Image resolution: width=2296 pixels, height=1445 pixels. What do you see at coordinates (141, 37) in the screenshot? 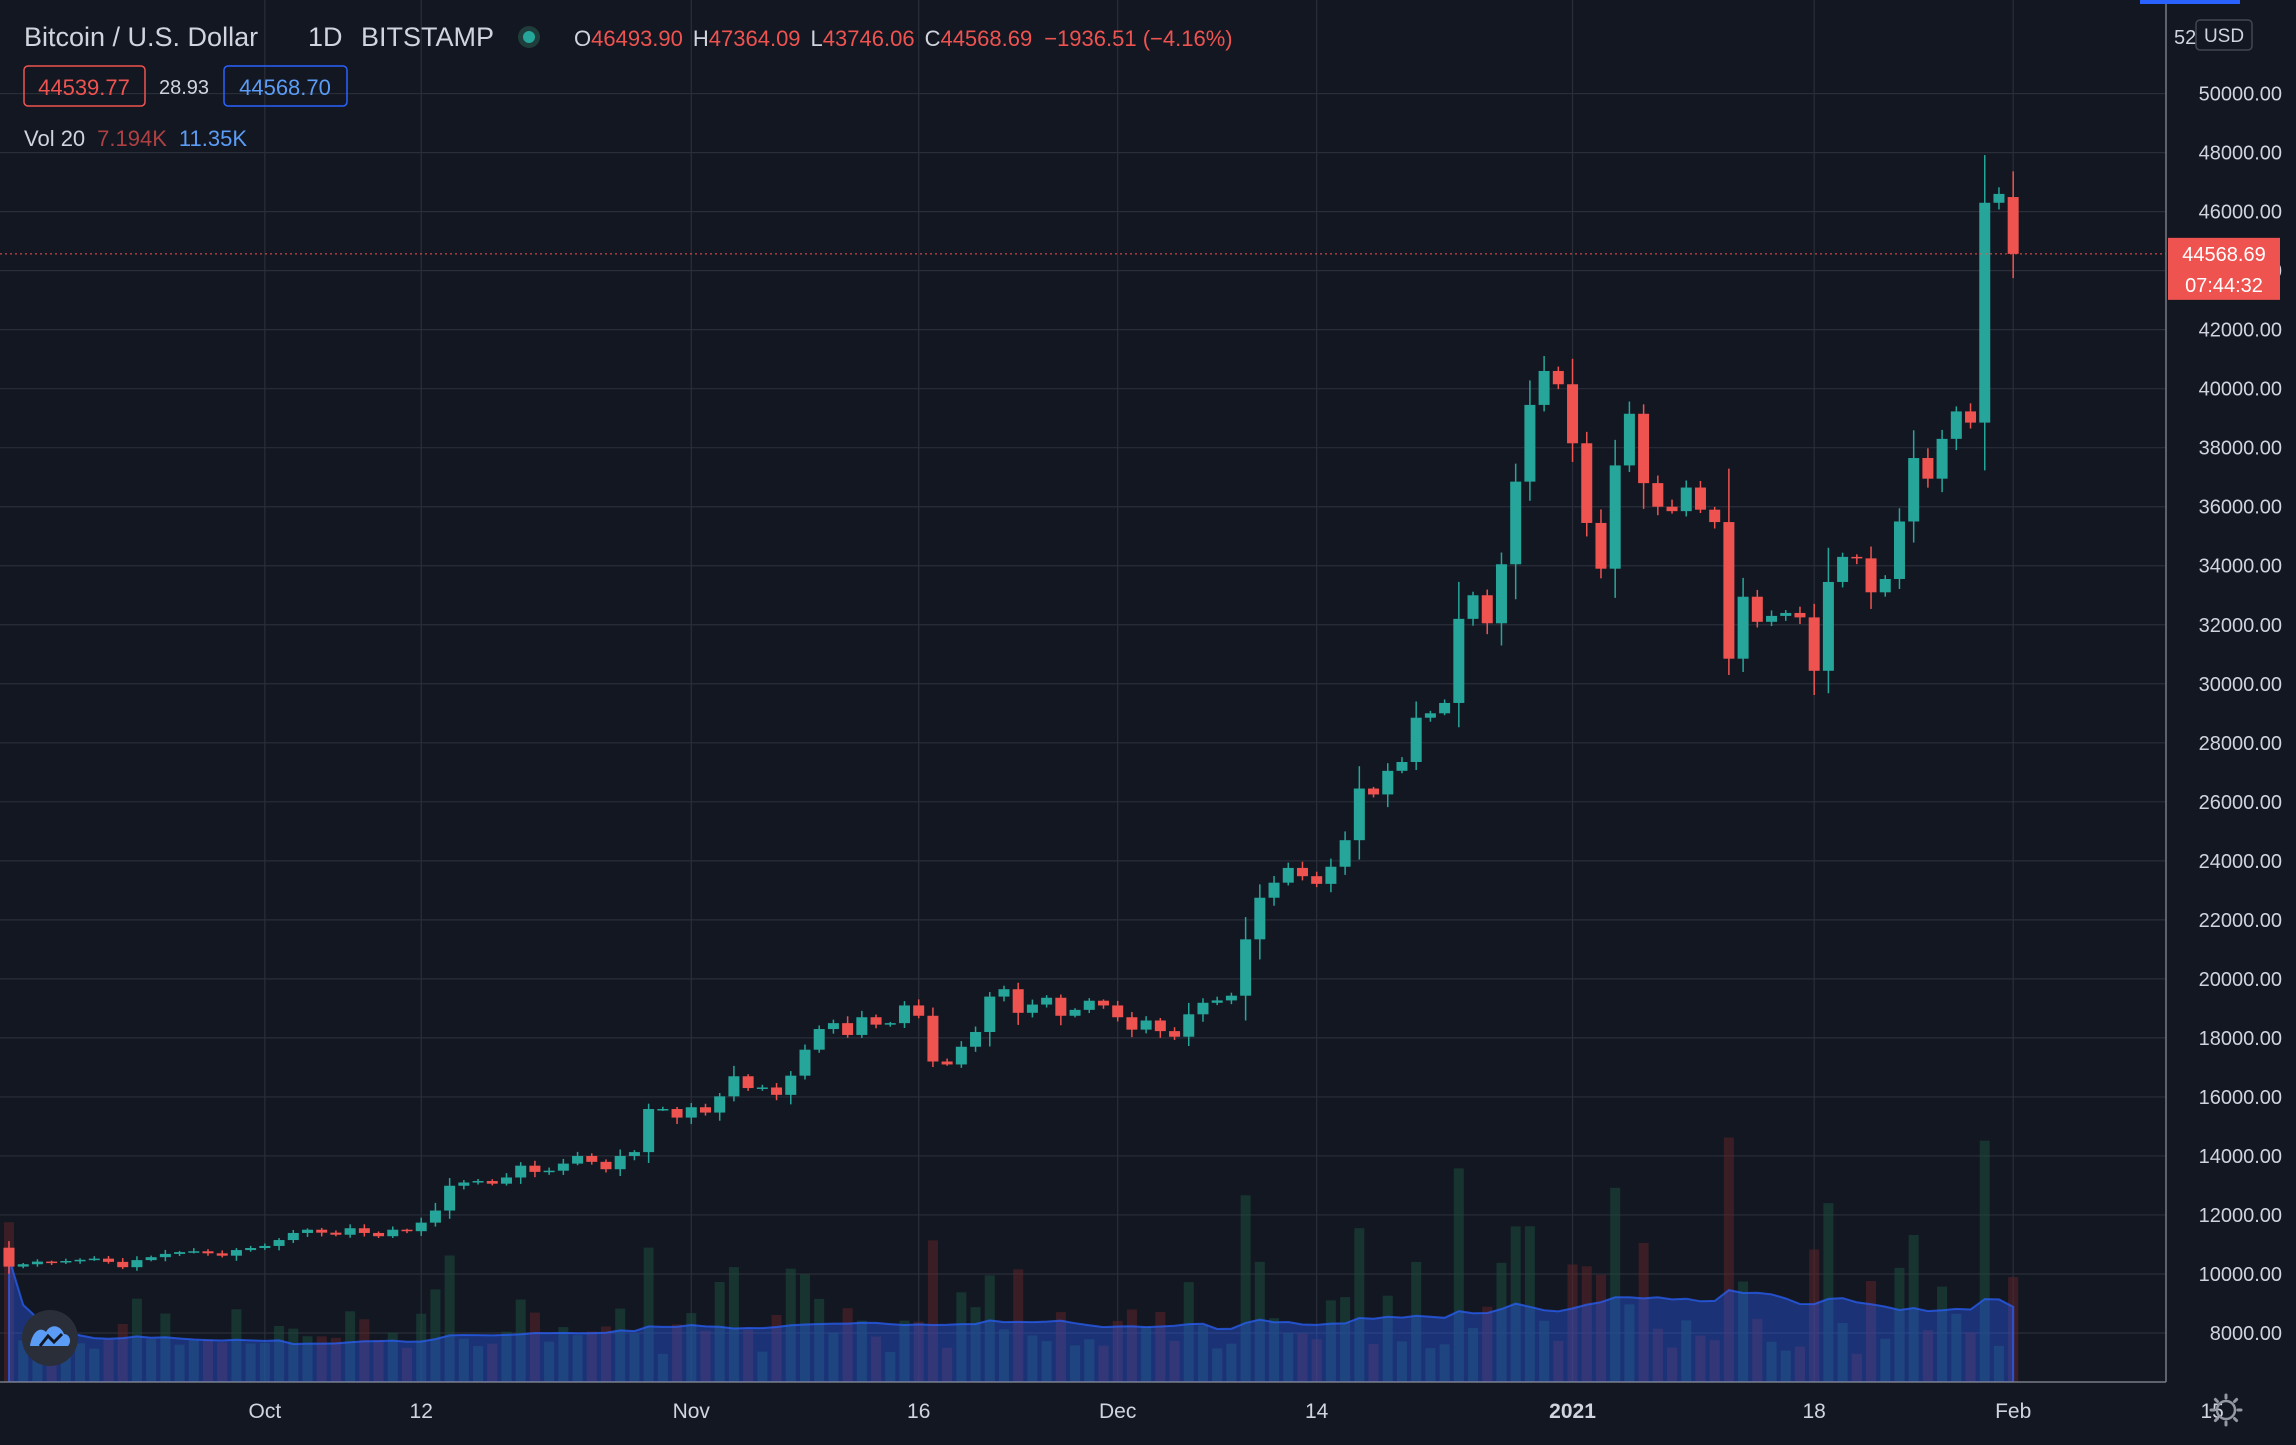
I see `symbol-title: Bitcoin / U.S. Dollar` at bounding box center [141, 37].